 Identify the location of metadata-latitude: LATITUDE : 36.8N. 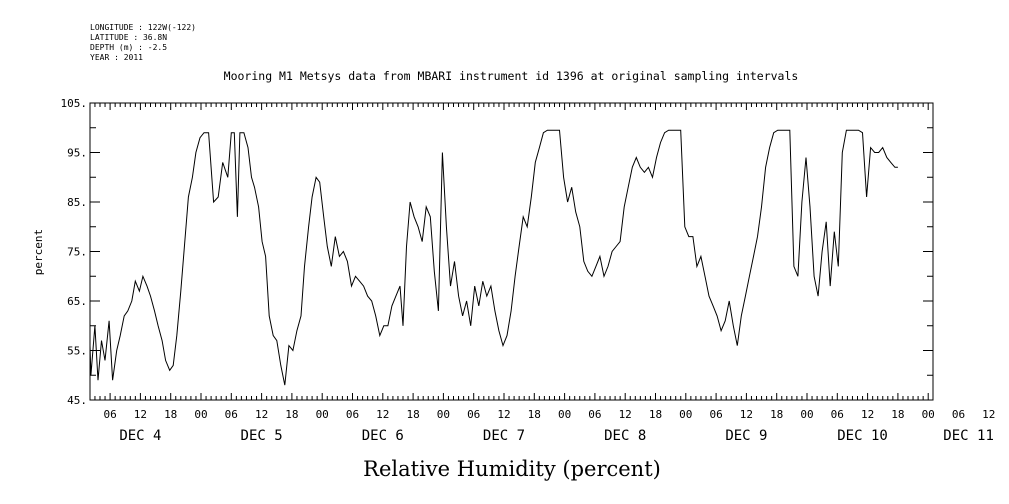
(128, 37).